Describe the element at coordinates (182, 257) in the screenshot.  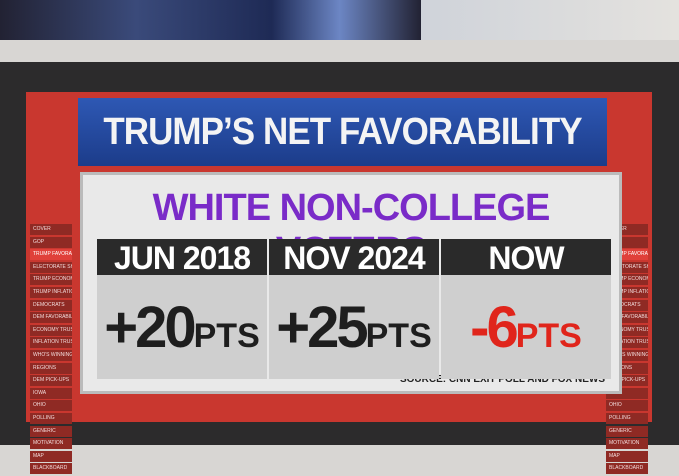
I see `period-label: JUN 2018` at that location.